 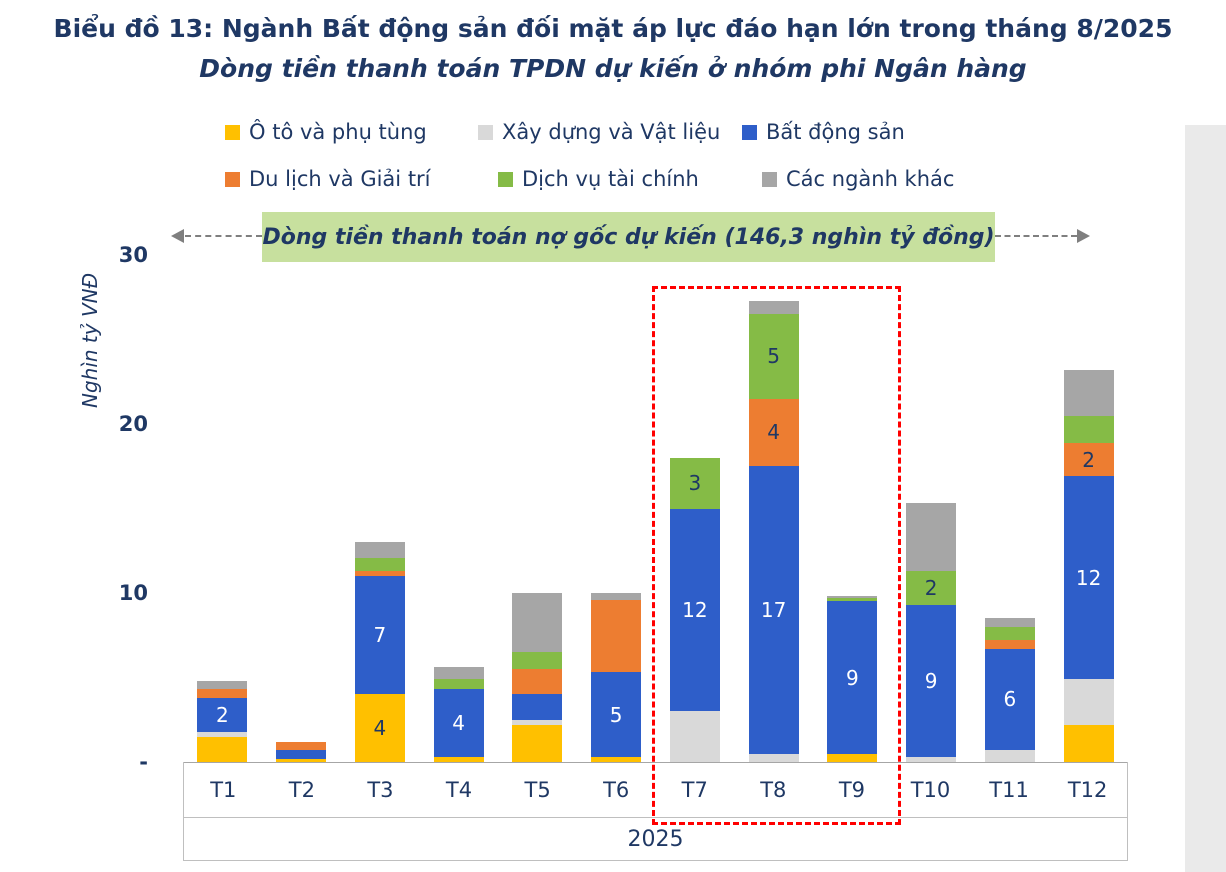 I want to click on bar-slot: 9, so click(x=852, y=508).